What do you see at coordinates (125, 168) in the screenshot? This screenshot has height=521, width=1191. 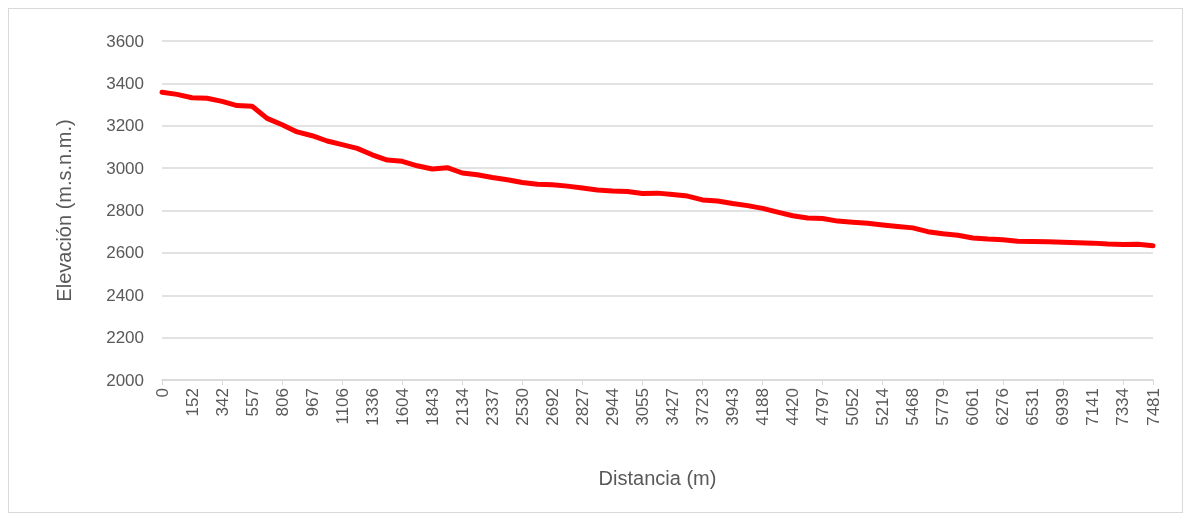 I see `y-tick-label: 3000` at bounding box center [125, 168].